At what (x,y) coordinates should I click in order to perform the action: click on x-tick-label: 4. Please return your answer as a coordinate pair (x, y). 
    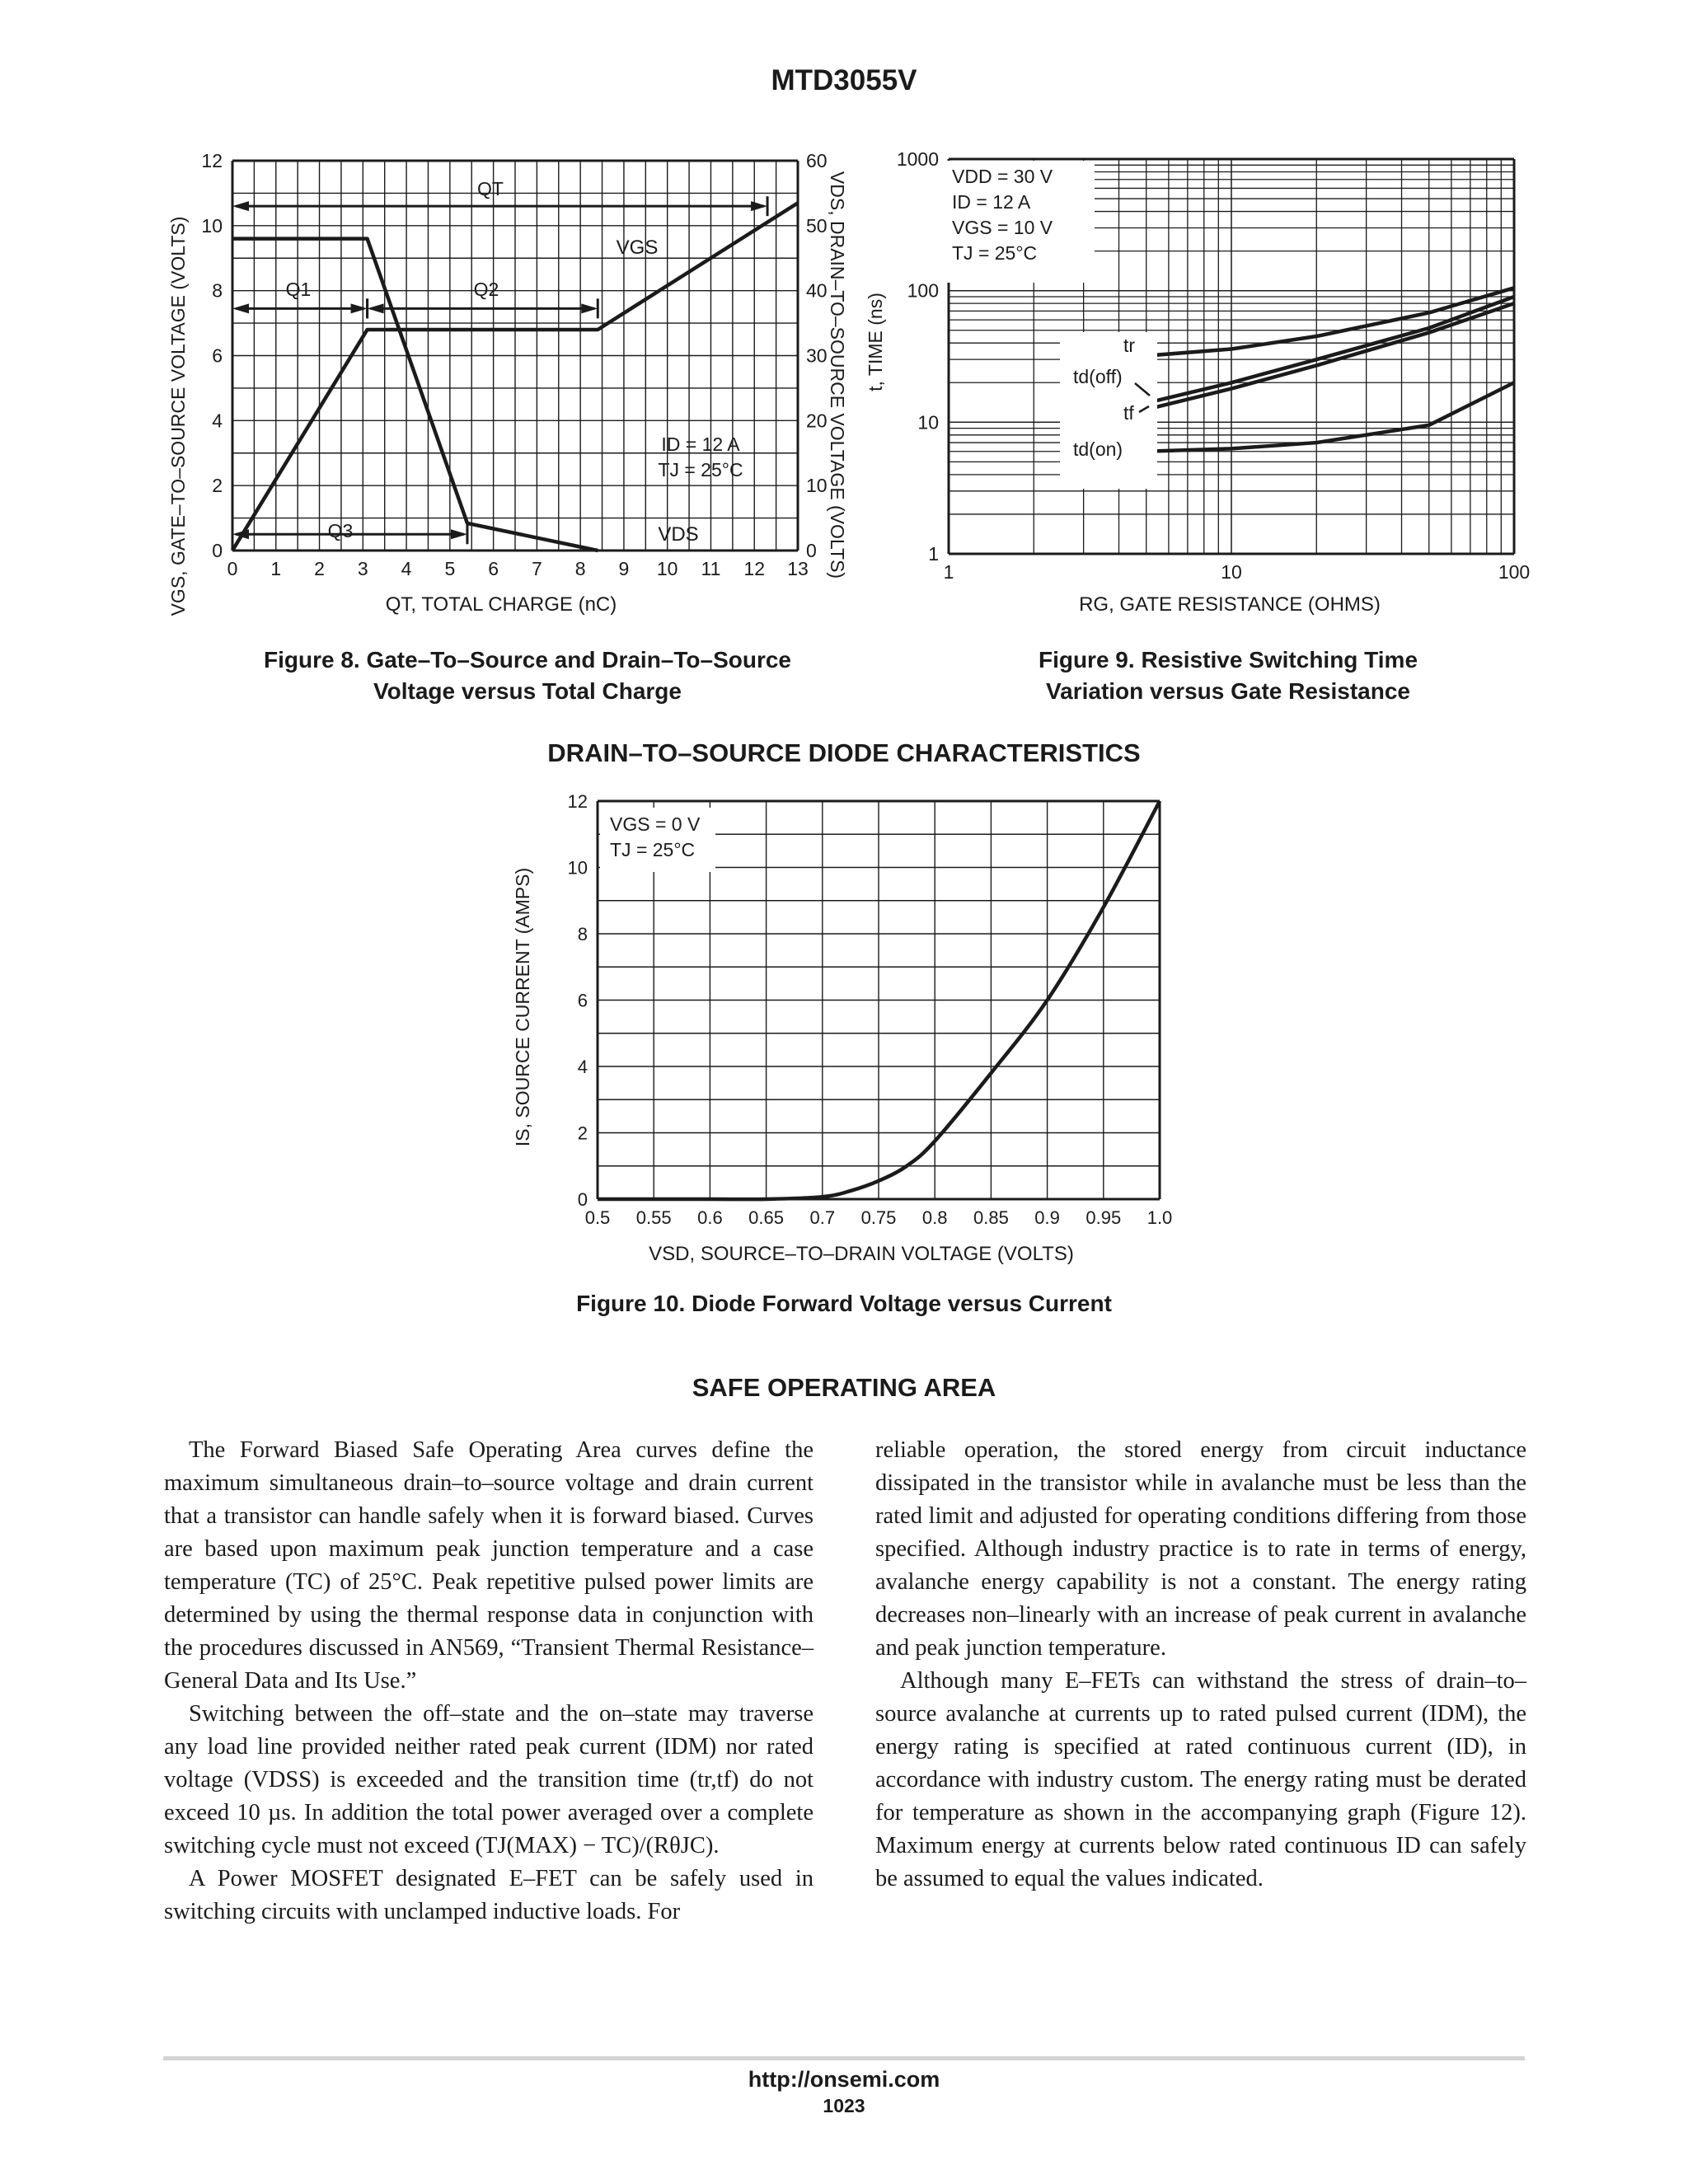
    Looking at the image, I should click on (407, 568).